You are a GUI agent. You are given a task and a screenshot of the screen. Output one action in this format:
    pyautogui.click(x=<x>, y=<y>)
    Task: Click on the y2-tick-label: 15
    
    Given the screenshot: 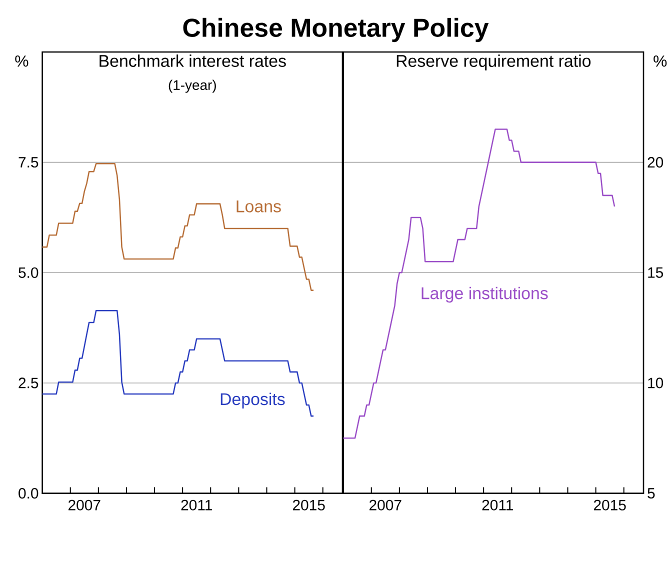 What is the action you would take?
    pyautogui.click(x=656, y=272)
    